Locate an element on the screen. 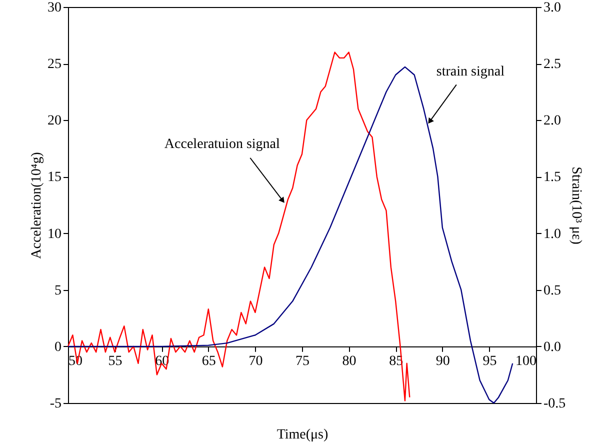  x-axis-title: Time(μs) is located at coordinates (302, 435).